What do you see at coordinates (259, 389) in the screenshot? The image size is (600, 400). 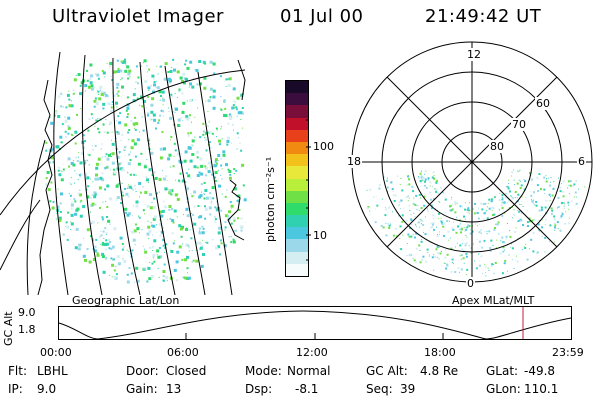 I see `dsp-label: Dsp:` at bounding box center [259, 389].